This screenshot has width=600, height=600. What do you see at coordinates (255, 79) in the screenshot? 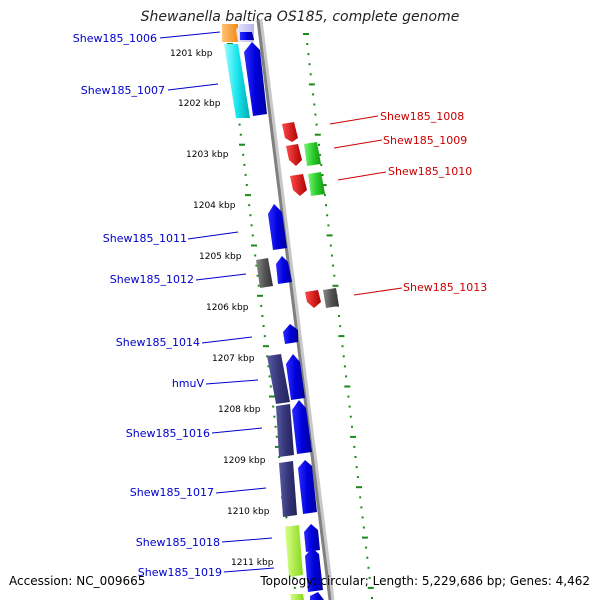
I see `gene-shew185-1007-arrow` at bounding box center [255, 79].